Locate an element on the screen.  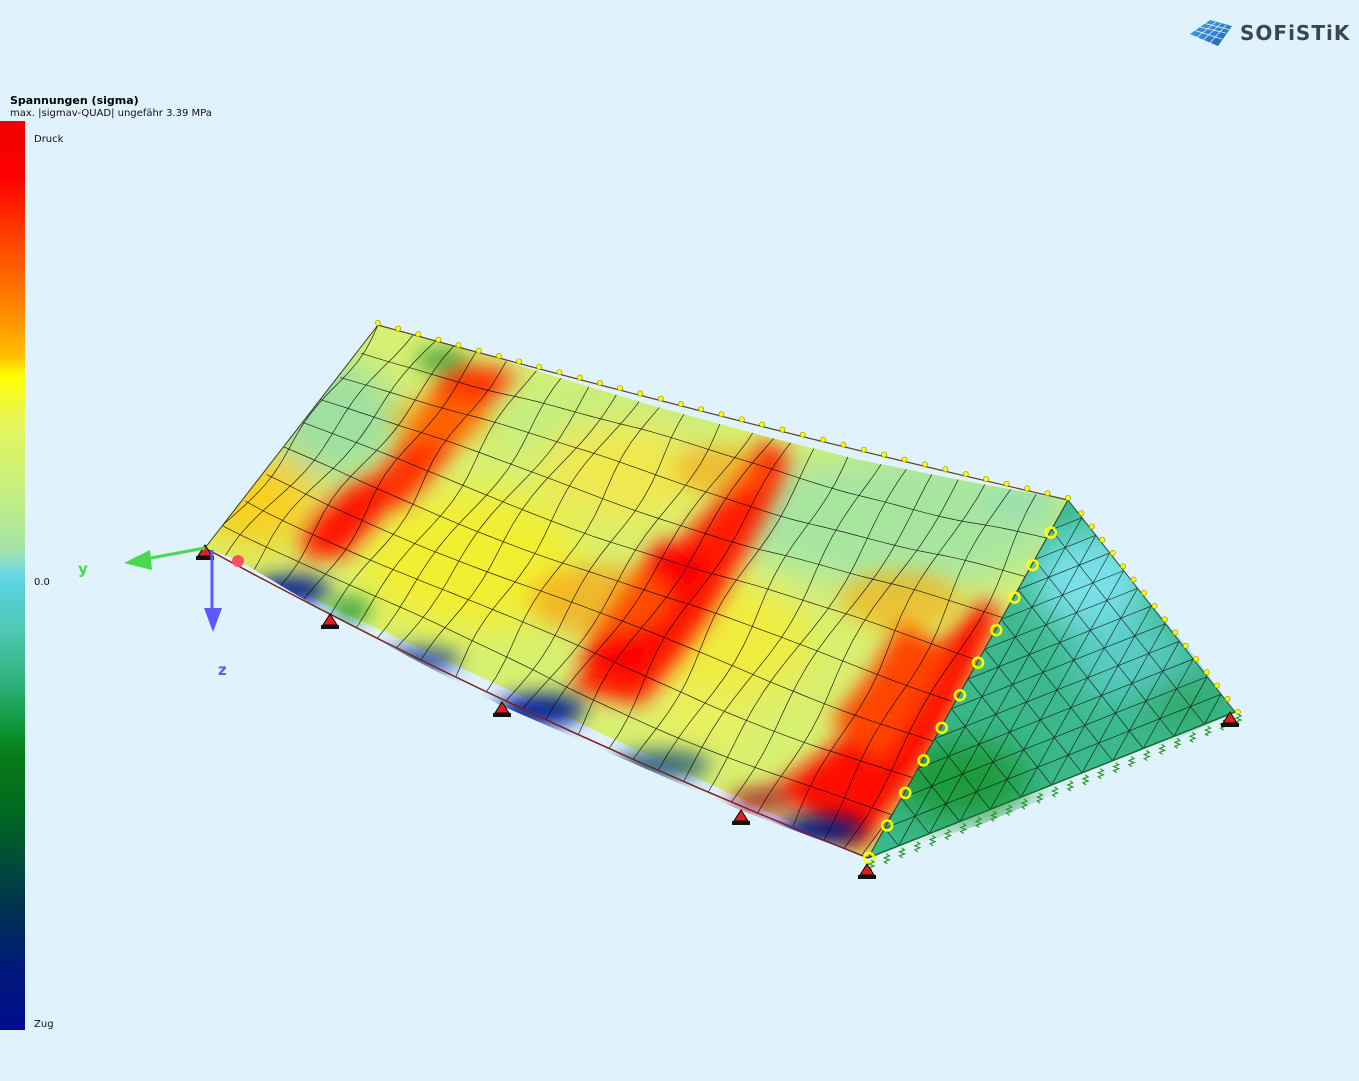
z-axis-arrowhead is located at coordinates (213, 620).